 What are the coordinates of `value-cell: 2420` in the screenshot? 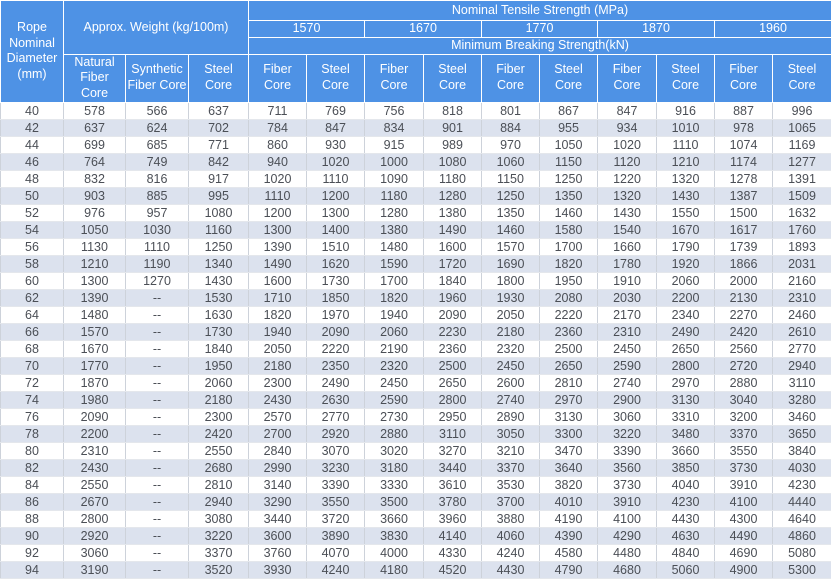 It's located at (744, 331).